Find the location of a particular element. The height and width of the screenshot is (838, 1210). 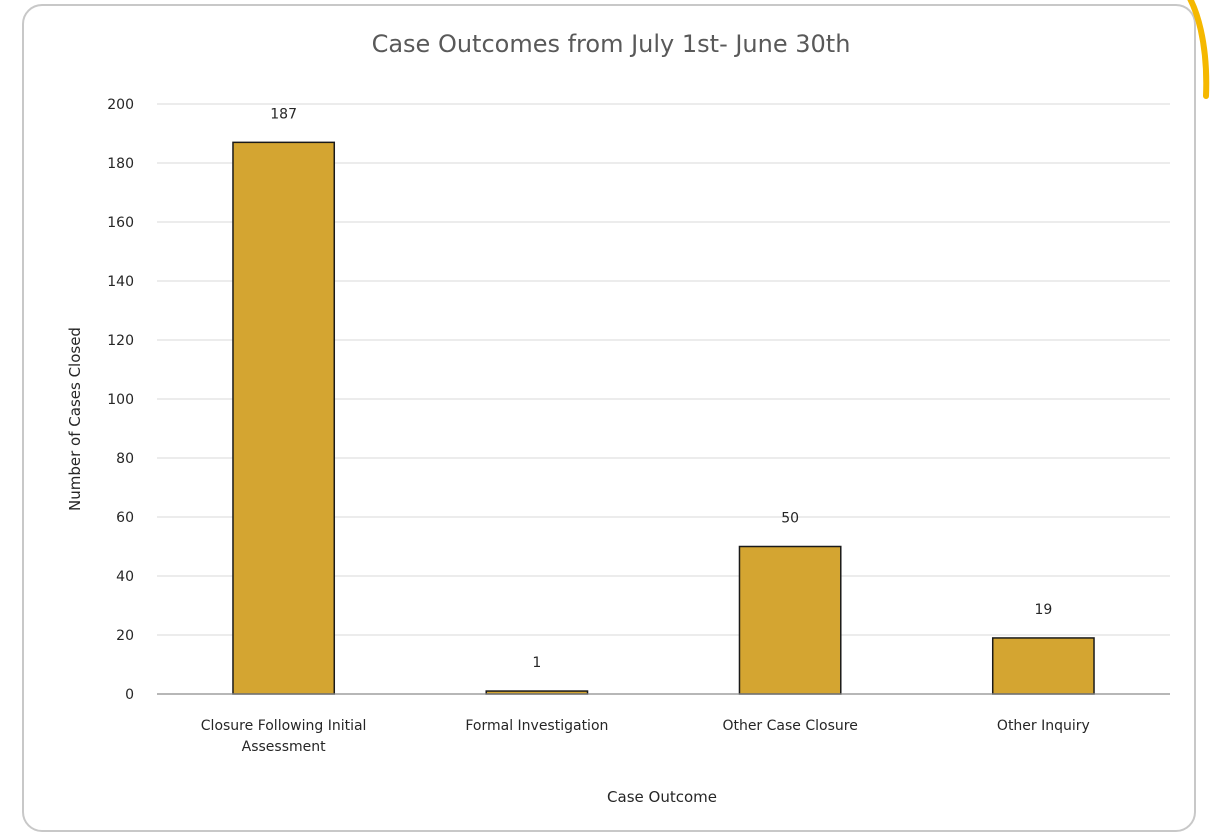

y-tick-label: 140 is located at coordinates (120, 282).